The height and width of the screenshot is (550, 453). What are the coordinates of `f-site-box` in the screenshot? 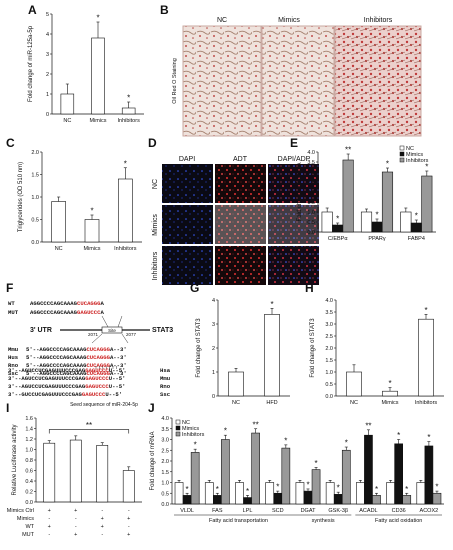 It's located at (112, 330).